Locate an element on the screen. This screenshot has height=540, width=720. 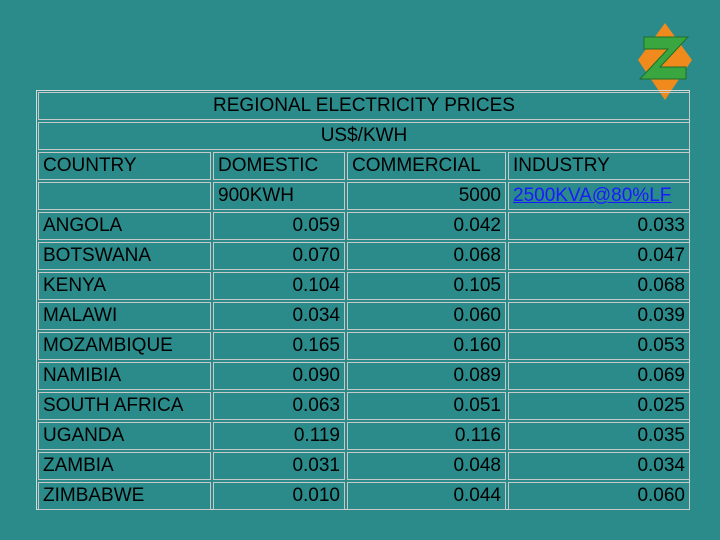
table-cell: US$/KWH is located at coordinates (364, 136).